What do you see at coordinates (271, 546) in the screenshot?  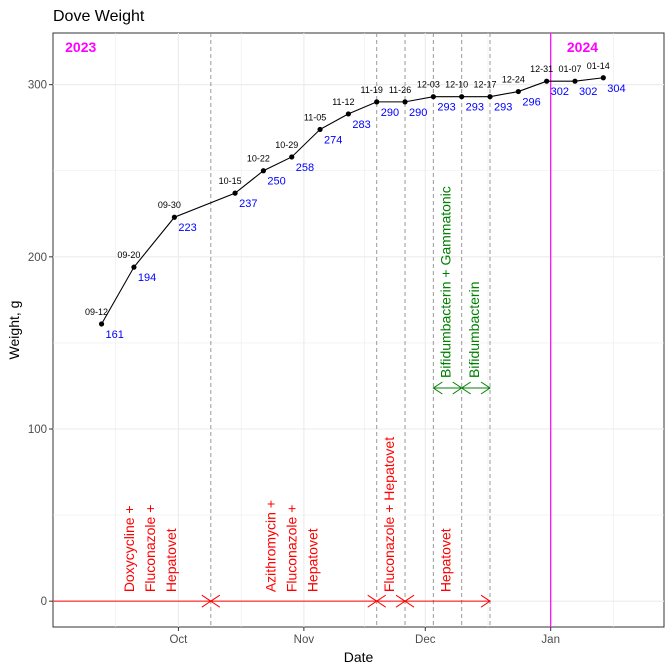 I see `red-treatment-label: Azithromycin +` at bounding box center [271, 546].